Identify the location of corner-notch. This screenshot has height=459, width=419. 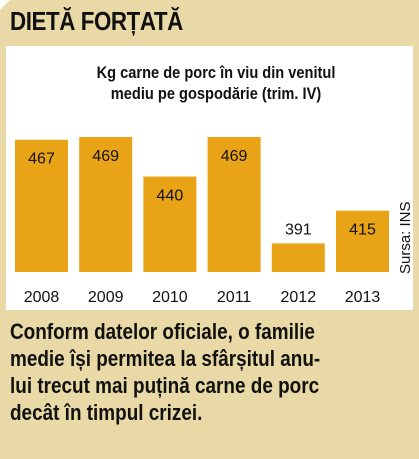
(5, 5).